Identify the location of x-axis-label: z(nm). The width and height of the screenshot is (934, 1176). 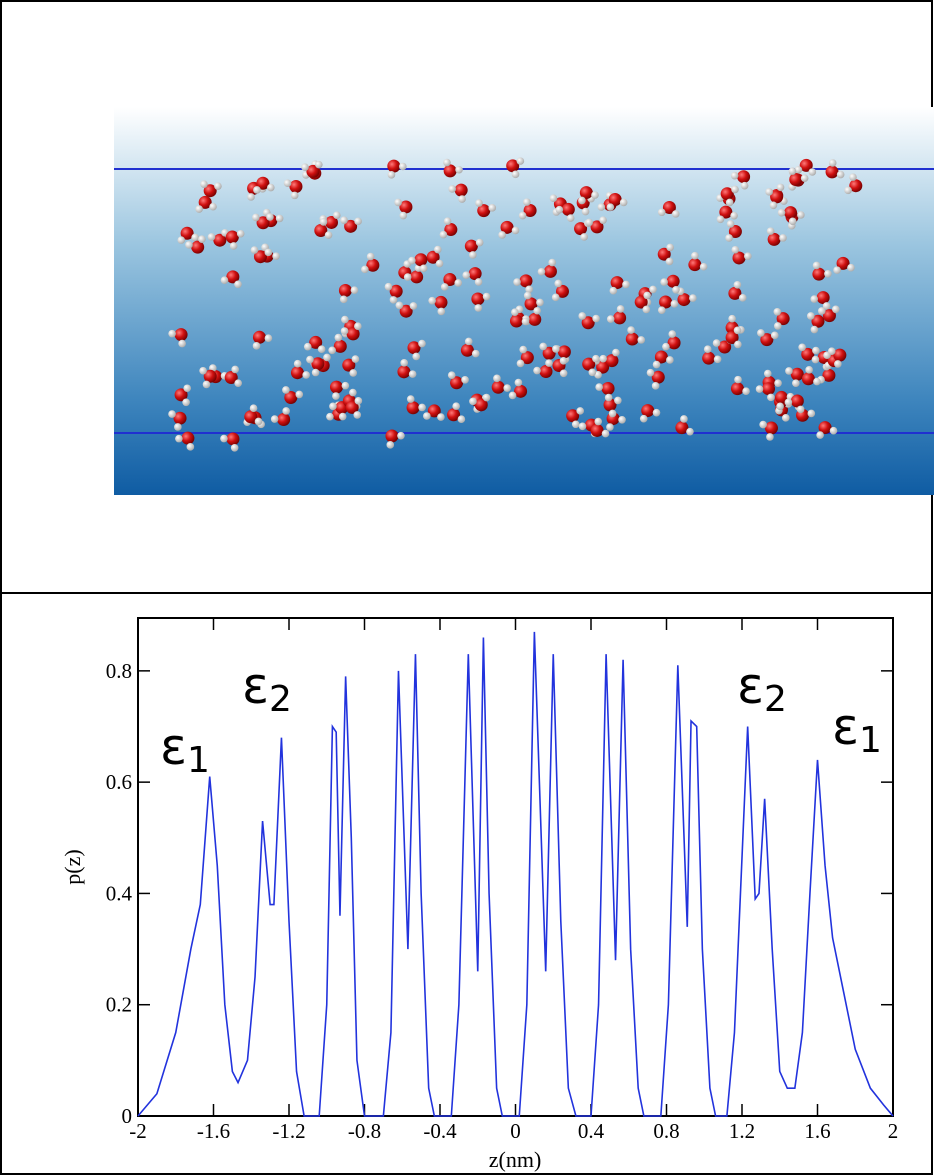
(515, 1159).